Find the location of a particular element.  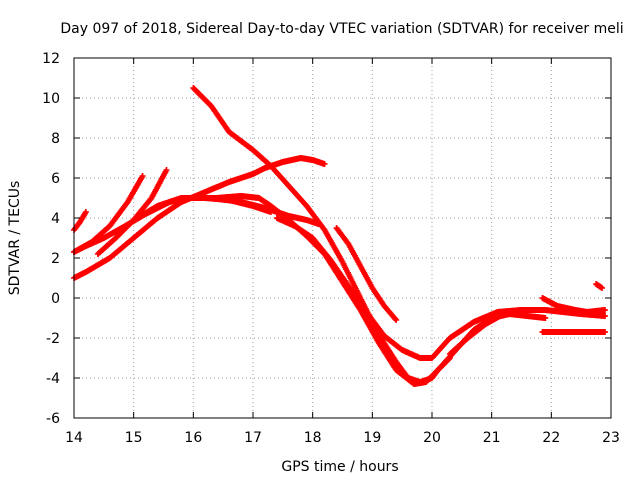

x-tick-label: 18 is located at coordinates (313, 438).